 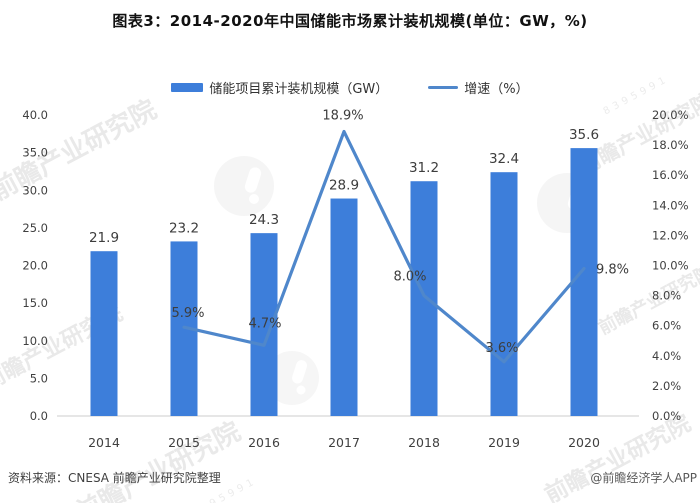 I want to click on line-label-2015: 5.9%, so click(x=187, y=313).